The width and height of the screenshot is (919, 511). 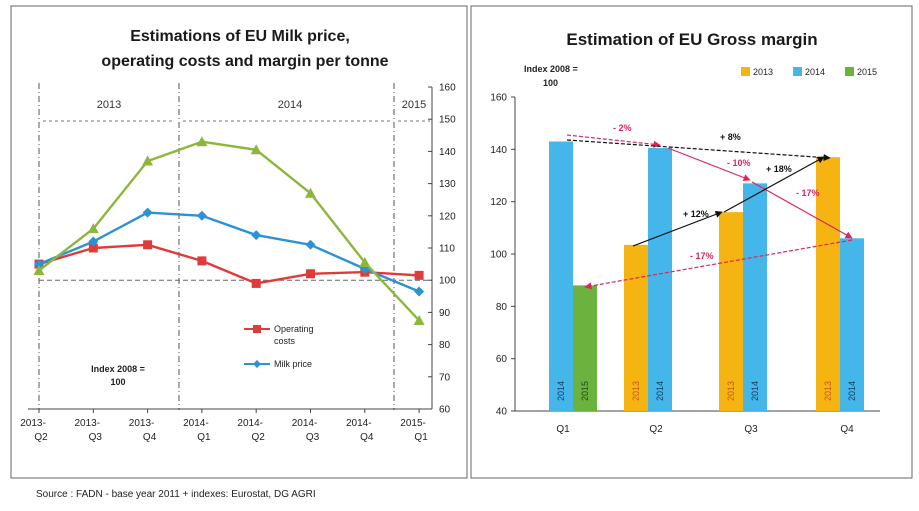 I want to click on year-label-2014: 2014, so click(x=290, y=105).